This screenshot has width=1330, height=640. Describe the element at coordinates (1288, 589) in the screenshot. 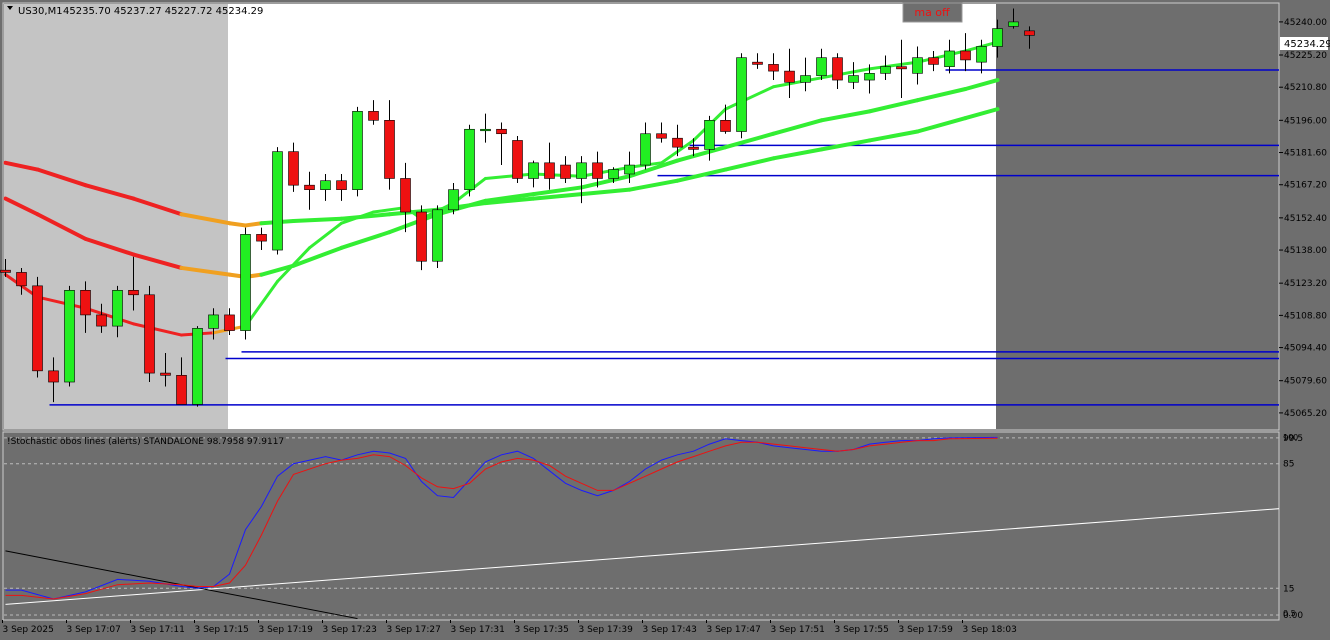

I see `stoch-tick-label: 15` at that location.